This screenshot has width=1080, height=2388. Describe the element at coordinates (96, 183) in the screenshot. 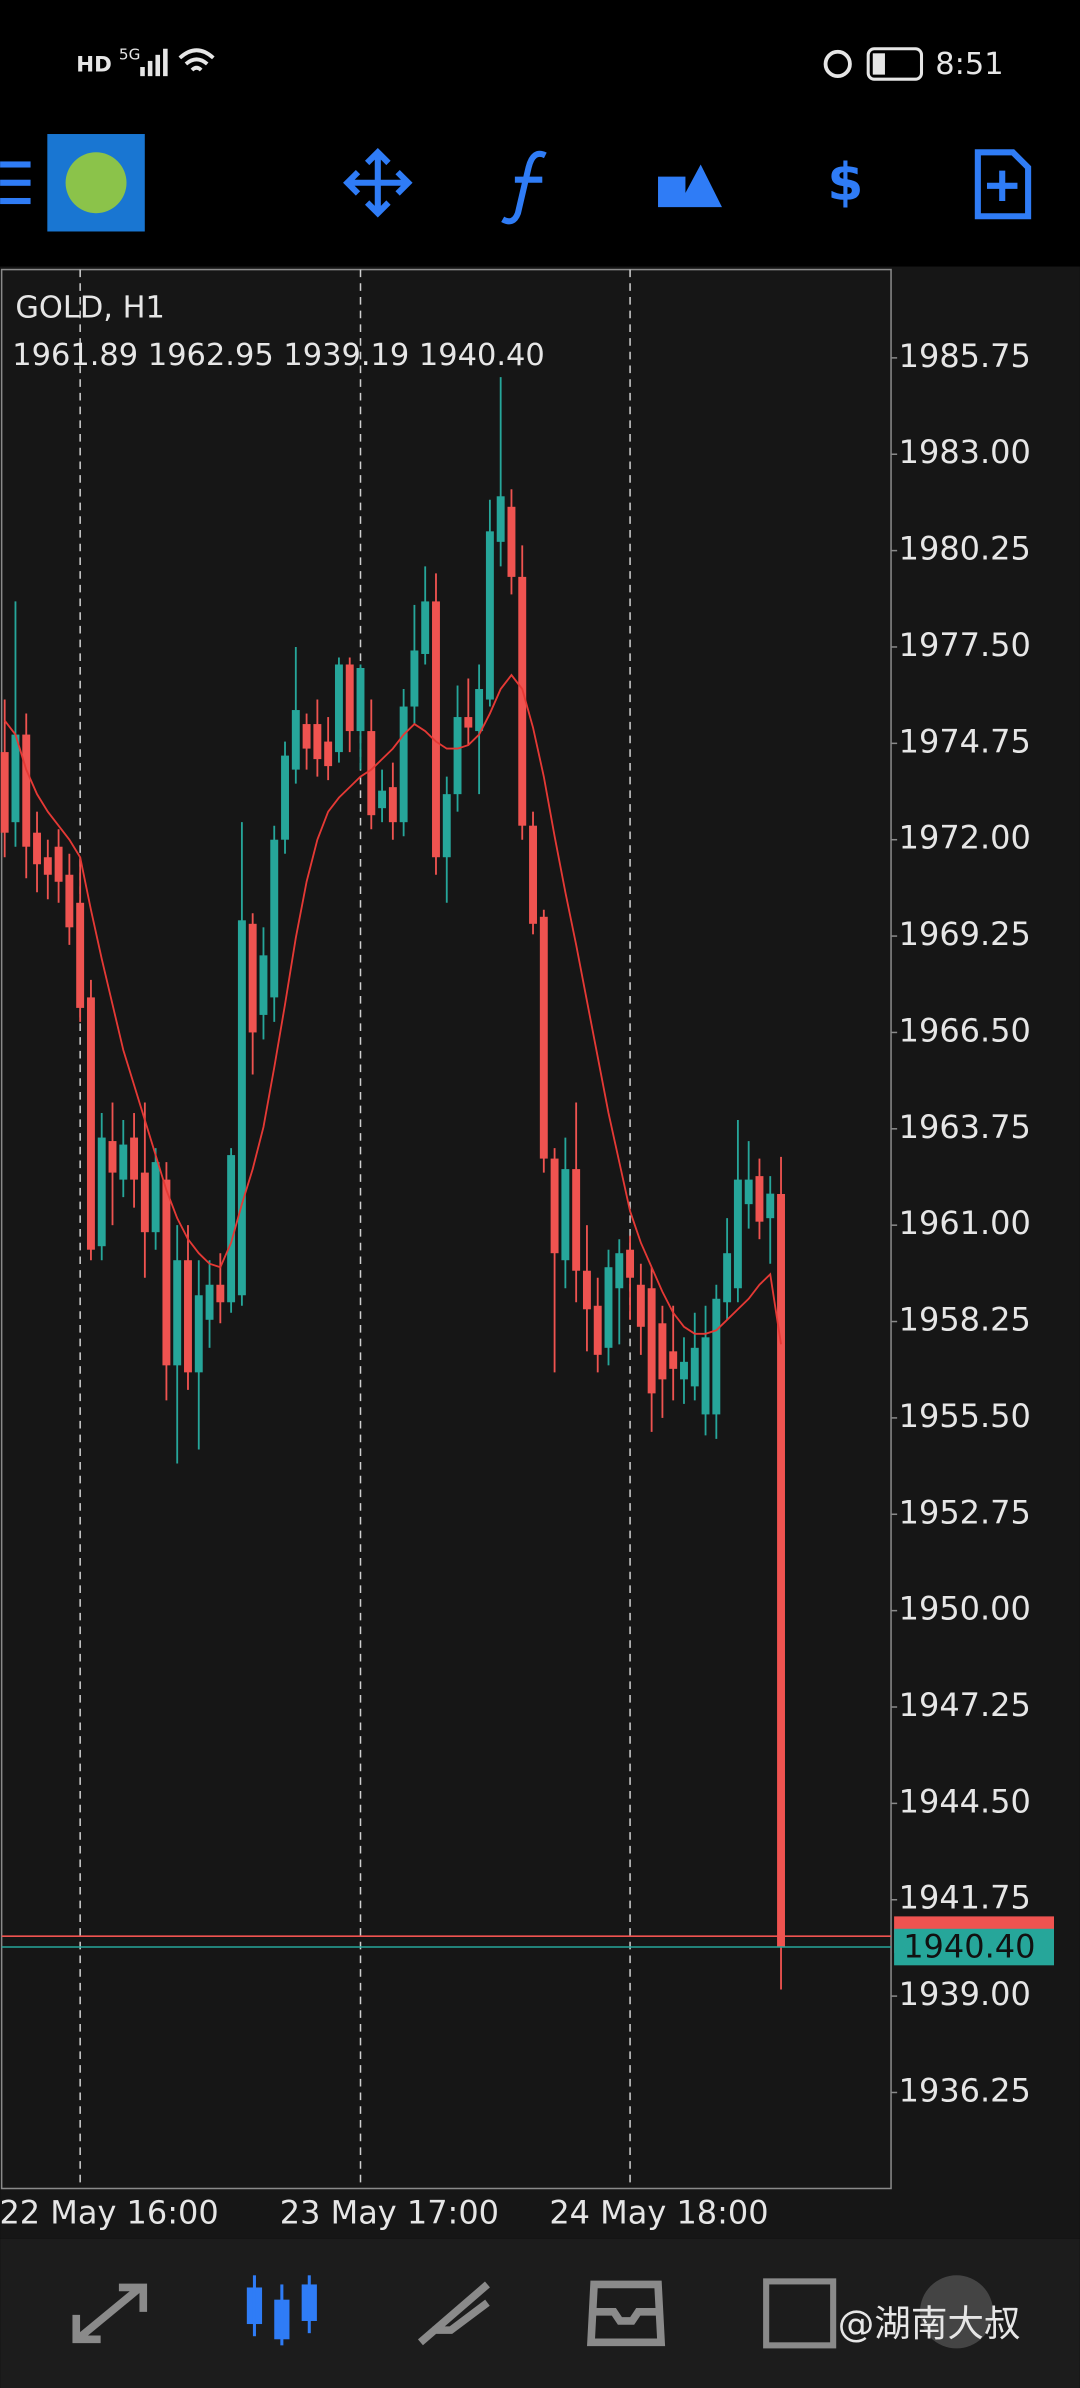

I see `app-logo-mark` at that location.